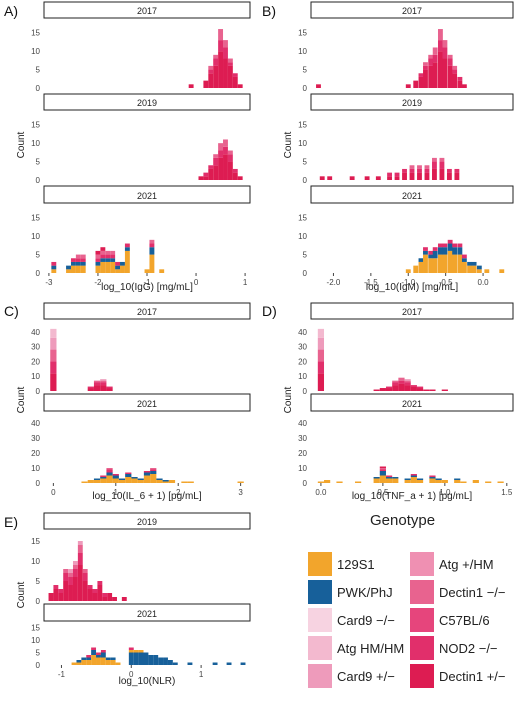  Describe the element at coordinates (11, 11) in the screenshot. I see `panel-letter: A)` at that location.